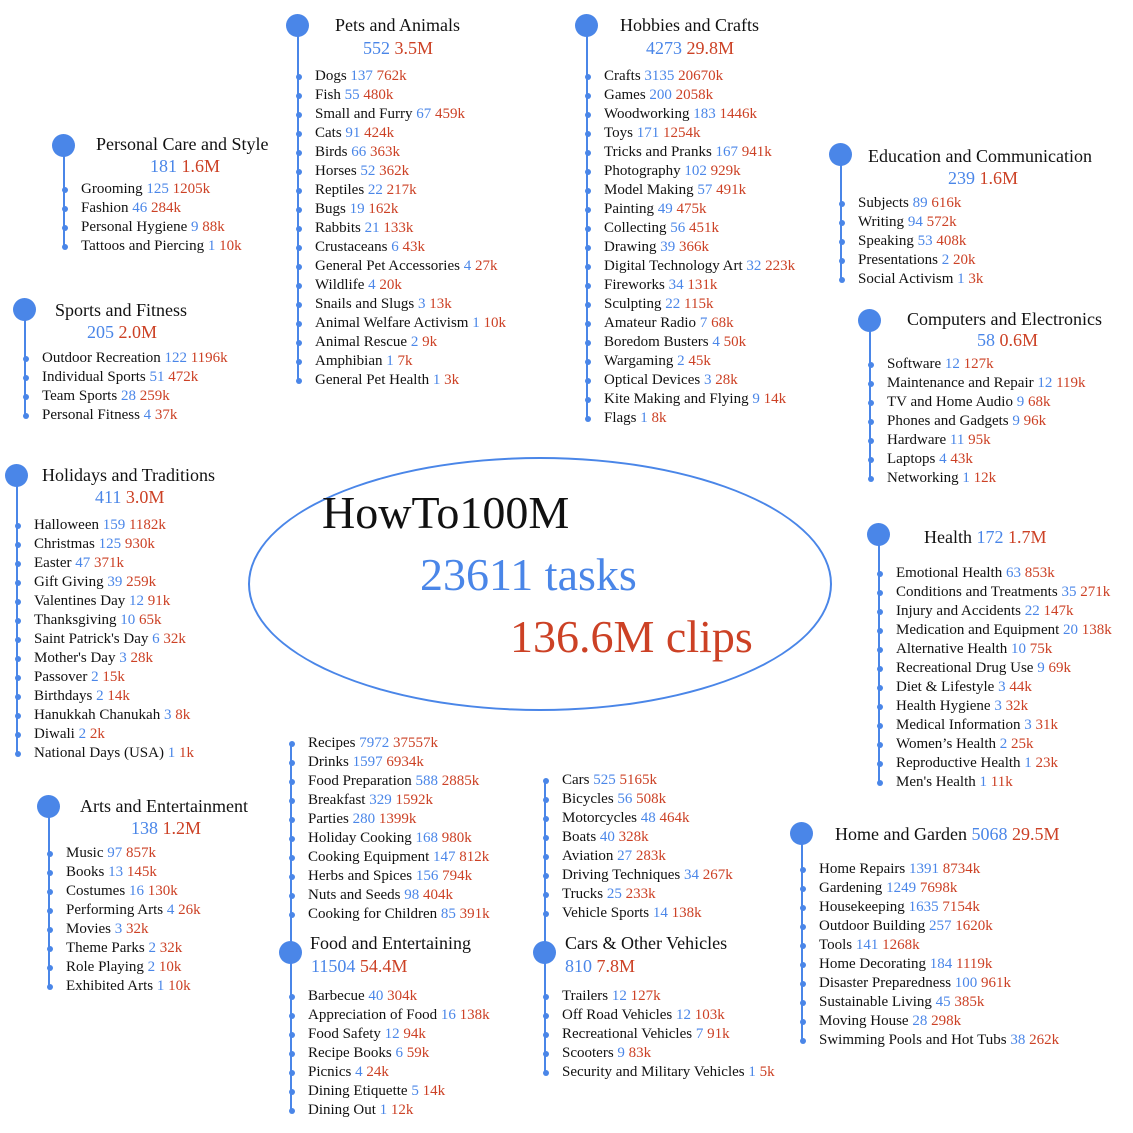 This screenshot has height=1133, width=1133. What do you see at coordinates (163, 166) in the screenshot?
I see `category-task-count: 181` at bounding box center [163, 166].